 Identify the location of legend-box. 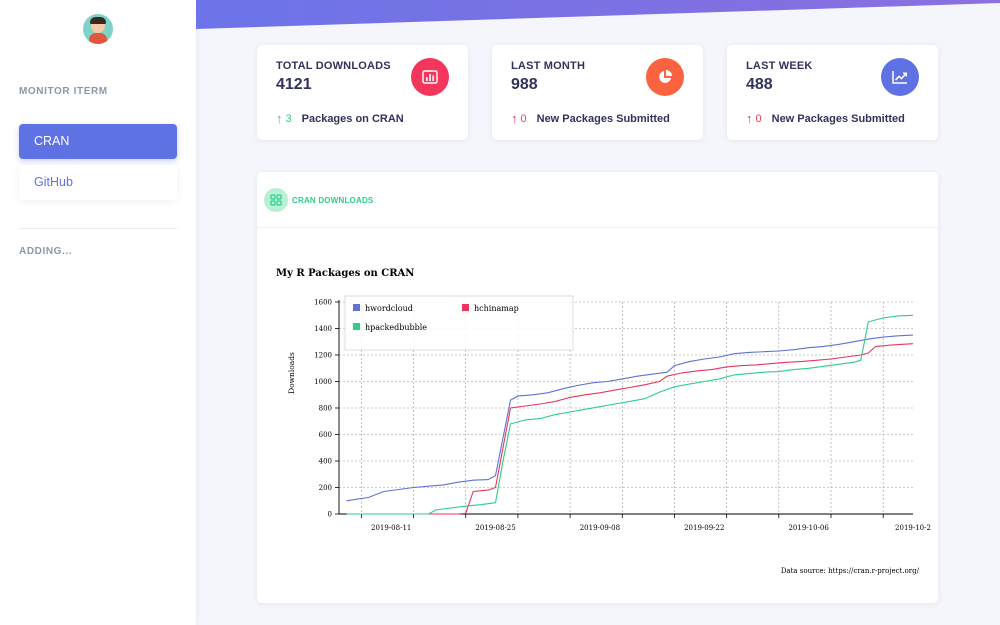
(459, 323).